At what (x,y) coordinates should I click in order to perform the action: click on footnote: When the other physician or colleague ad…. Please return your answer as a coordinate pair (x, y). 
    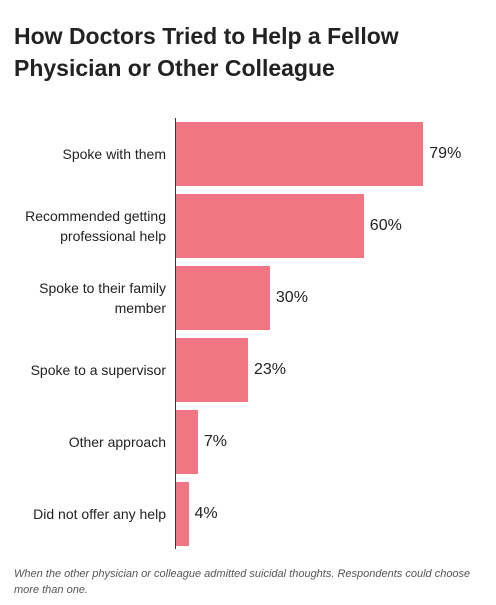
    Looking at the image, I should click on (242, 582).